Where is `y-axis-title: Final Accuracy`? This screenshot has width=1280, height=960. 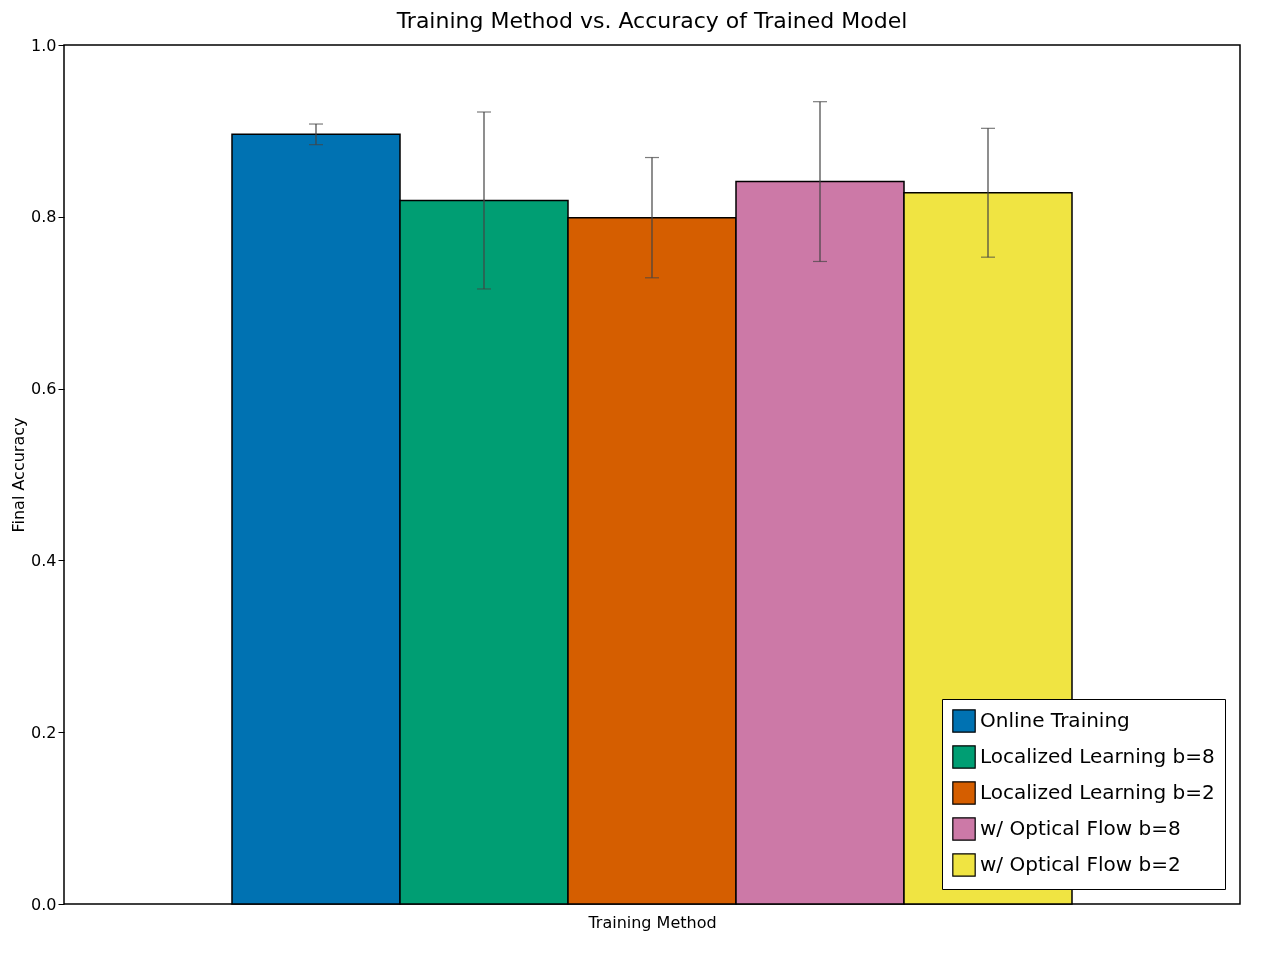 y-axis-title: Final Accuracy is located at coordinates (19, 475).